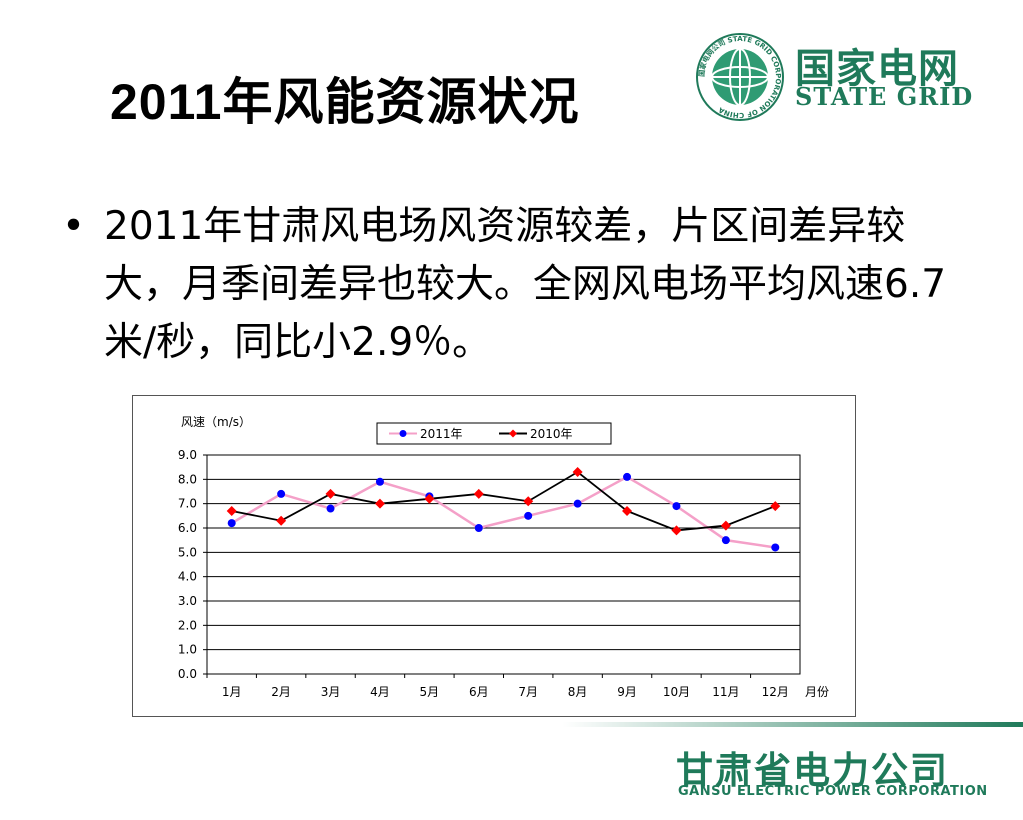  I want to click on y-tick-label: 8.0, so click(187, 479).